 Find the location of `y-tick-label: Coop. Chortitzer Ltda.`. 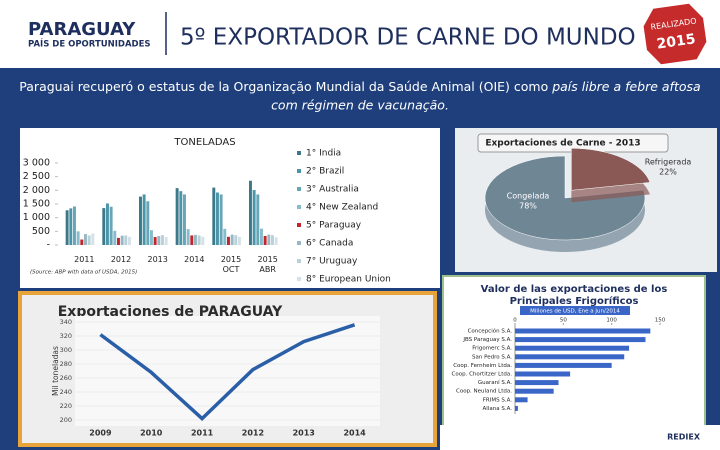

y-tick-label: Coop. Chortitzer Ltda. is located at coordinates (482, 375).